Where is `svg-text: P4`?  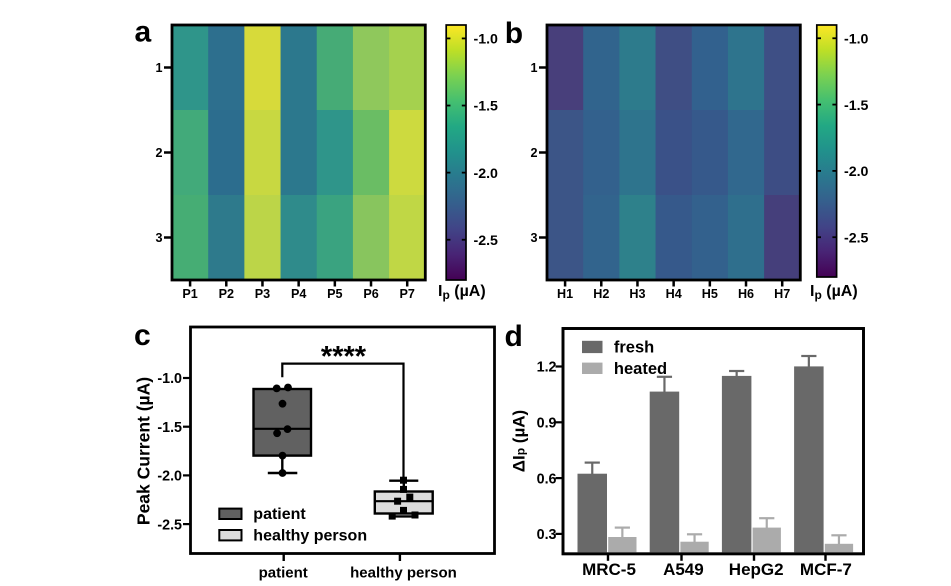 svg-text: P4 is located at coordinates (298, 294).